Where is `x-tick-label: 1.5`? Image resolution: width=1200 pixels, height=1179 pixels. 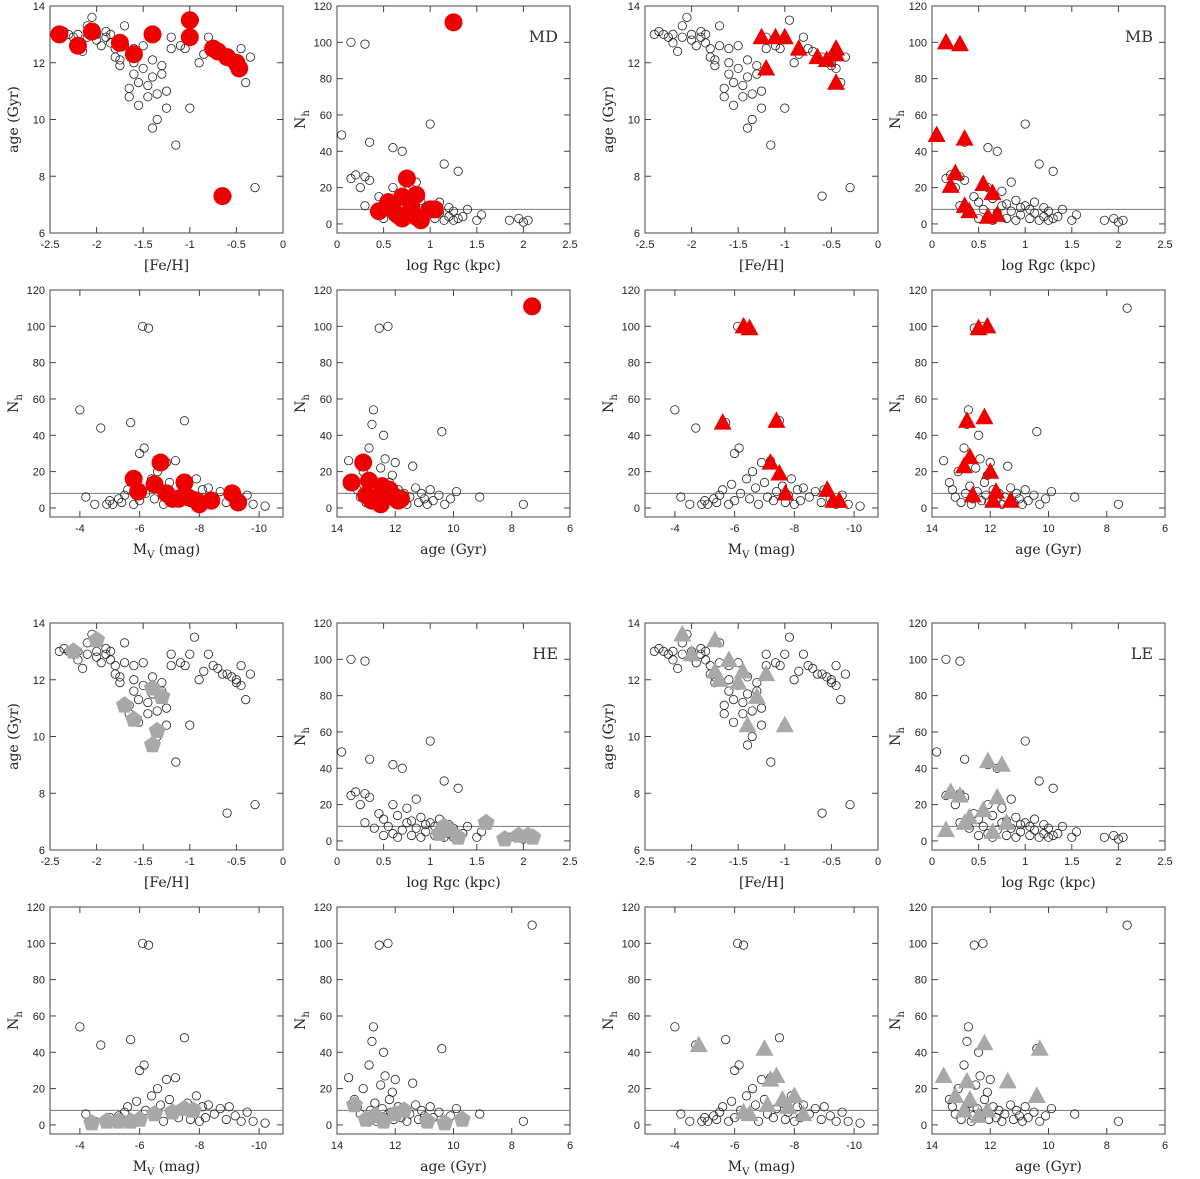 x-tick-label: 1.5 is located at coordinates (1071, 862).